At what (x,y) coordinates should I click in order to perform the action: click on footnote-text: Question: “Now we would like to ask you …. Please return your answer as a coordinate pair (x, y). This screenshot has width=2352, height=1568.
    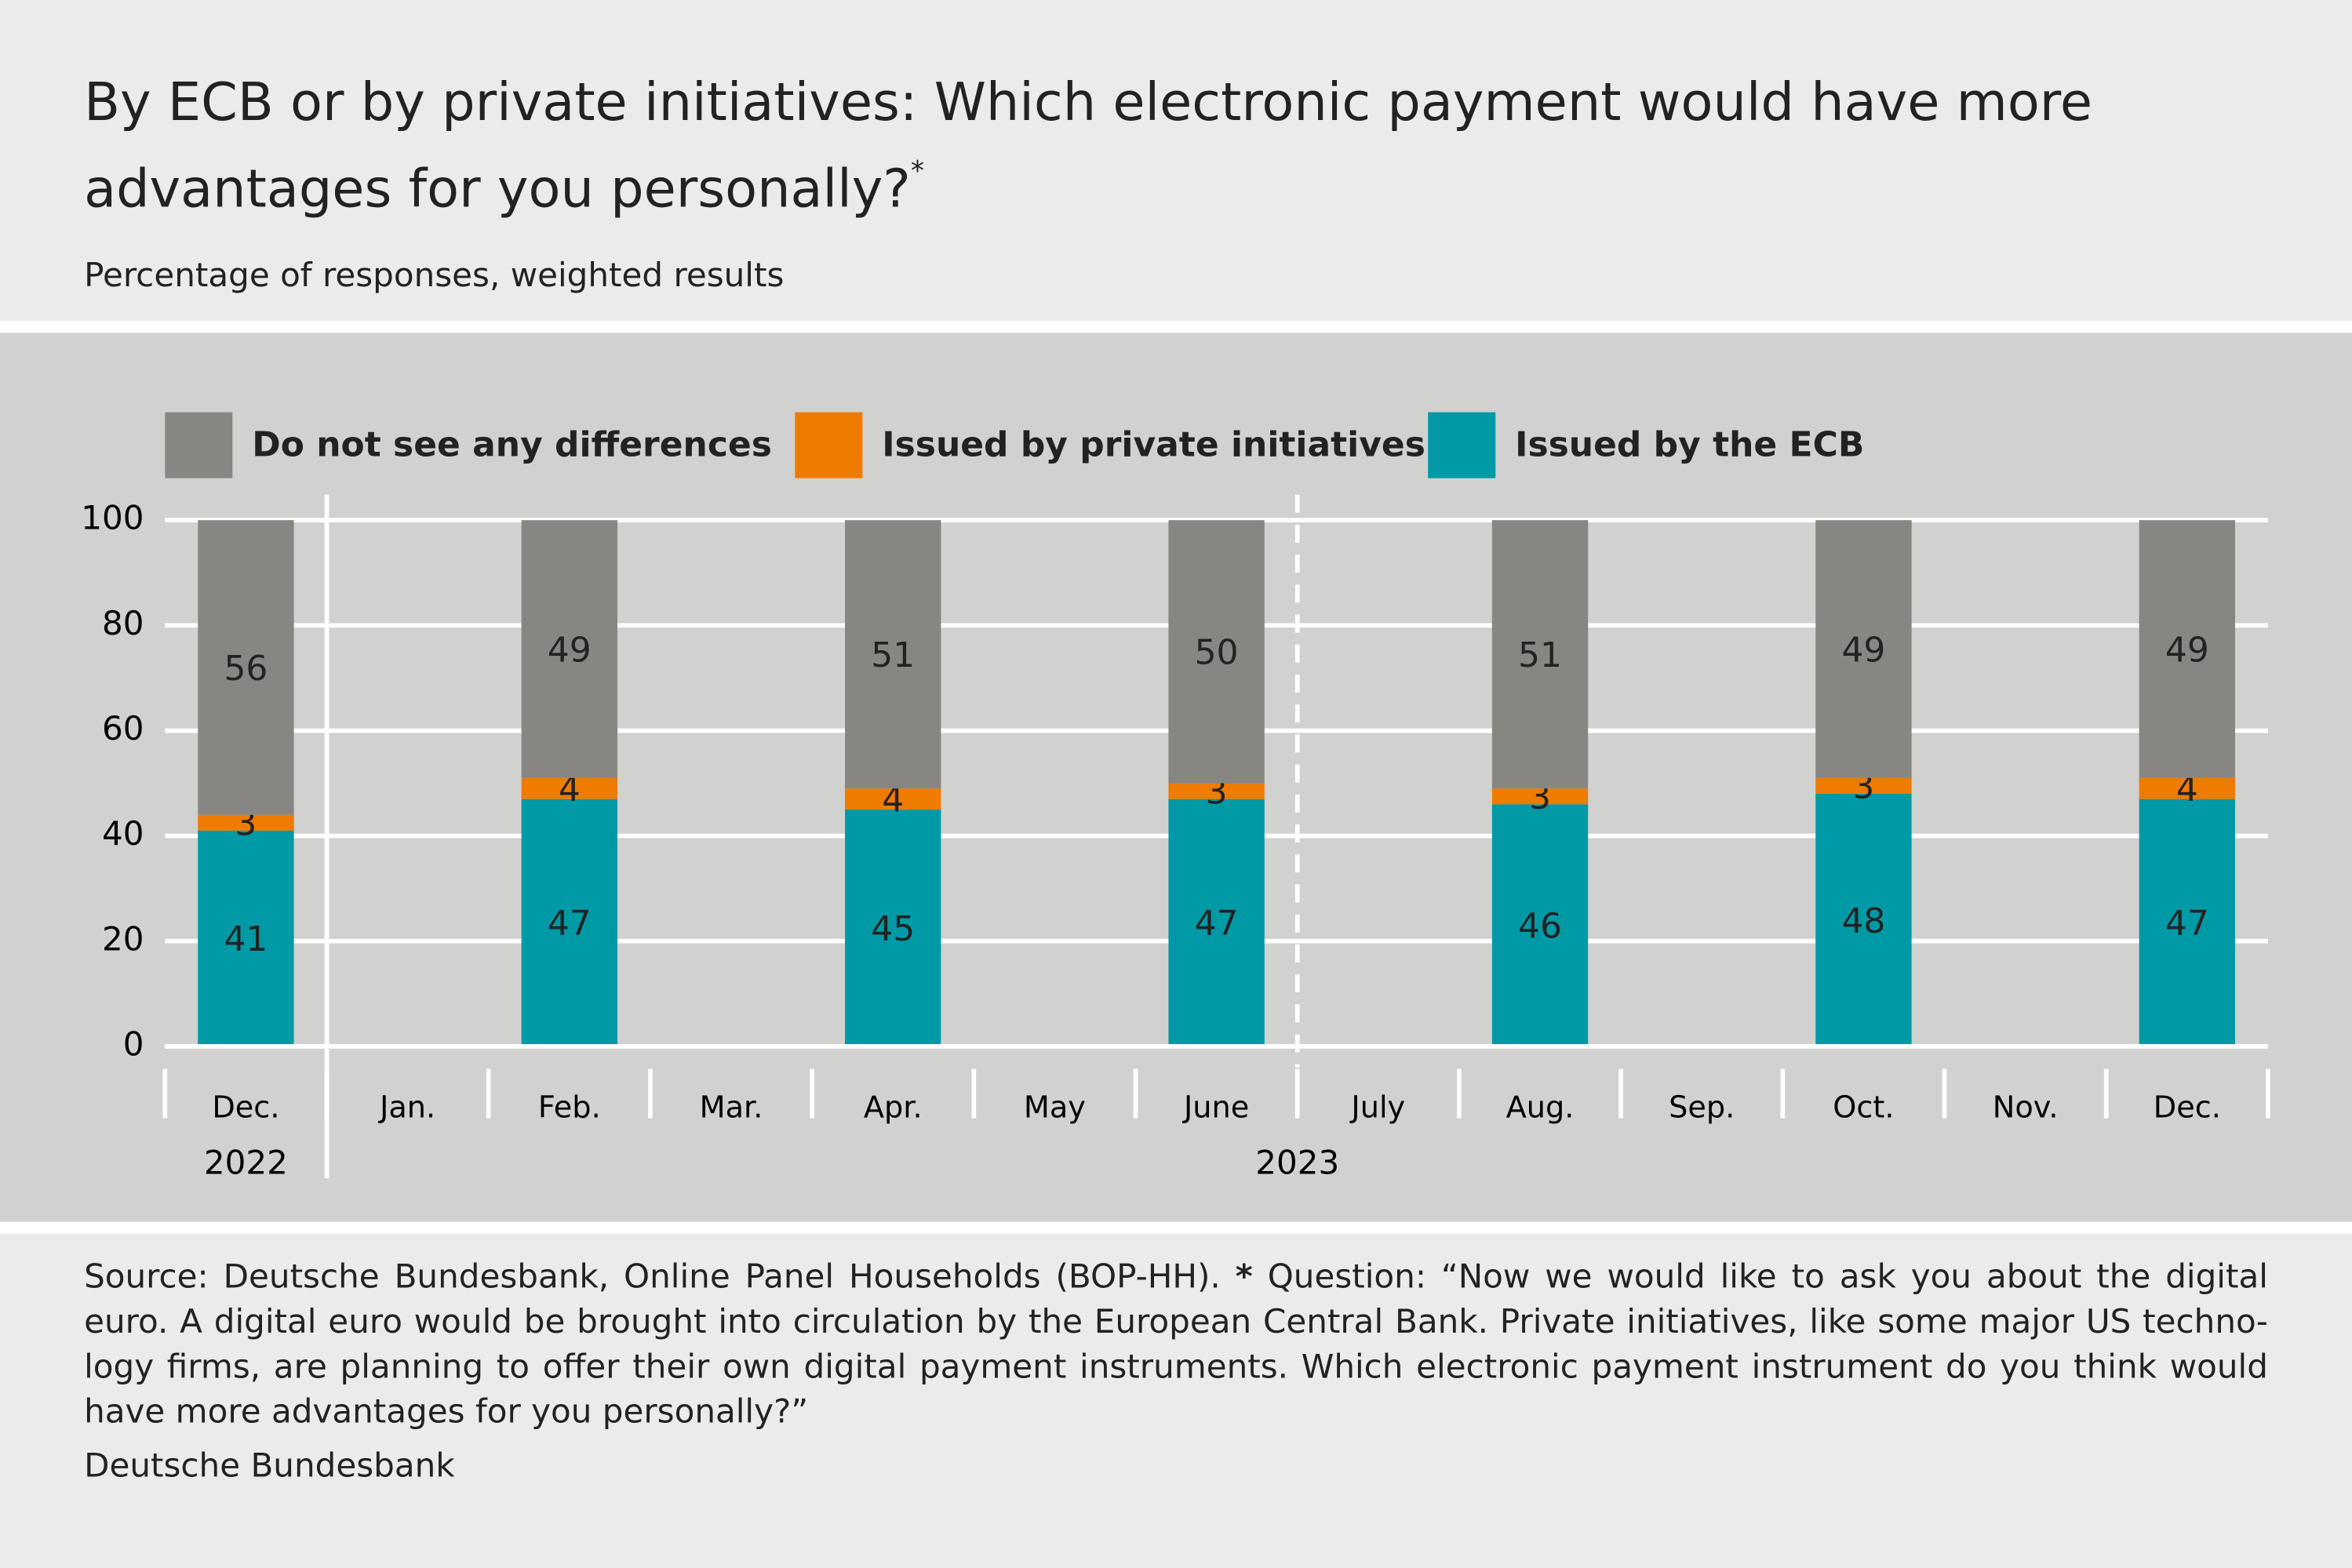
    Looking at the image, I should click on (1176, 1345).